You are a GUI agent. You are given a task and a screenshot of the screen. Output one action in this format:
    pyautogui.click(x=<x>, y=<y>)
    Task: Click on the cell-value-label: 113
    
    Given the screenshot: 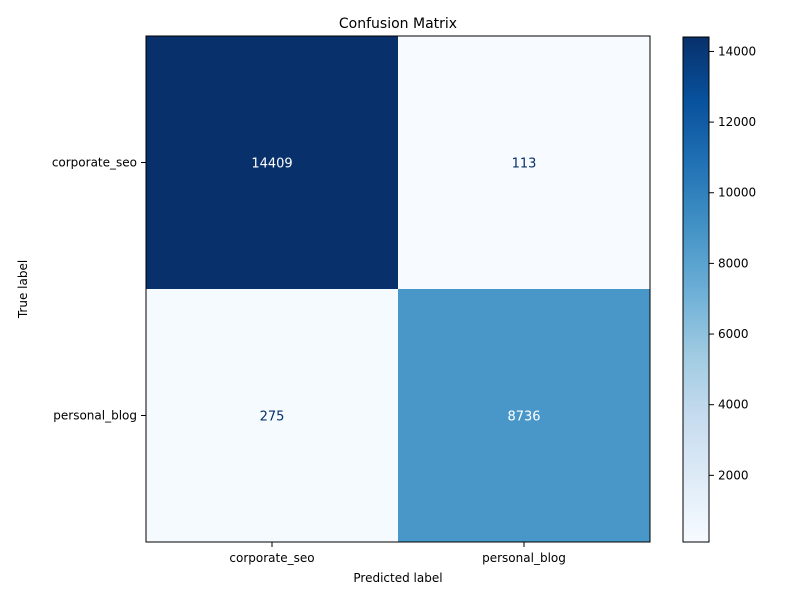 What is the action you would take?
    pyautogui.click(x=524, y=164)
    